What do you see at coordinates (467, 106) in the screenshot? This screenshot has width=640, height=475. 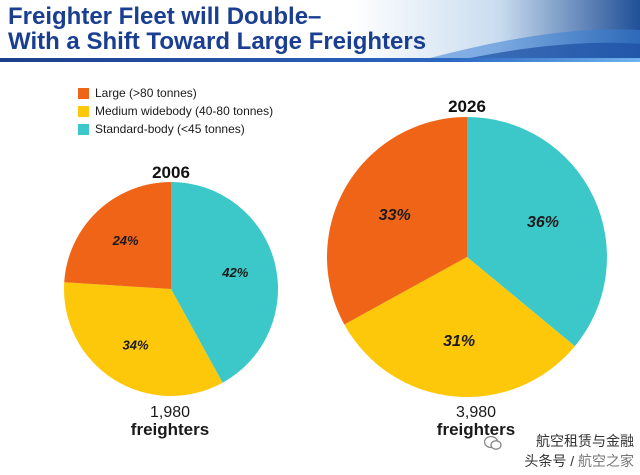 I see `pie-2026-title: 2026` at bounding box center [467, 106].